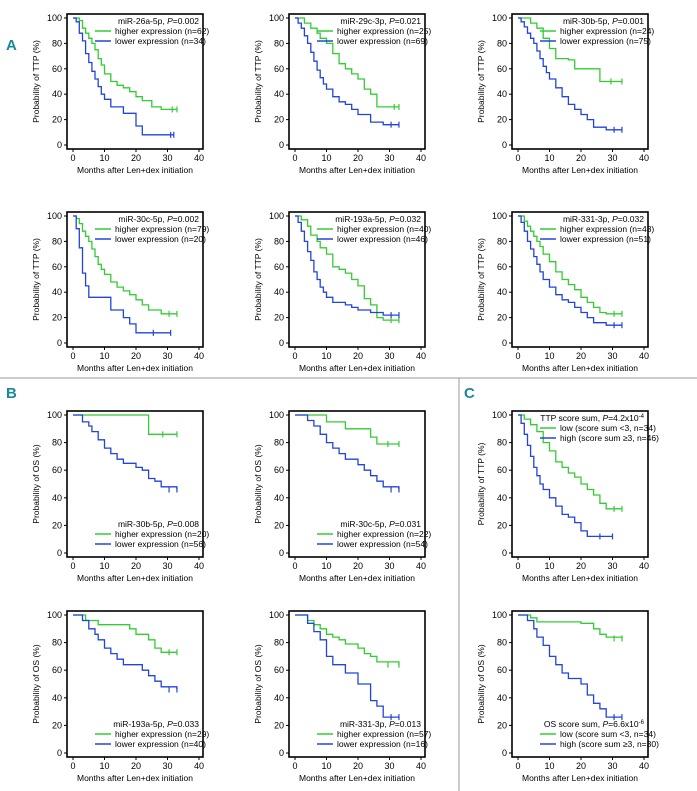  What do you see at coordinates (573, 724) in the screenshot?
I see `annotation-label: OS score sum,` at bounding box center [573, 724].